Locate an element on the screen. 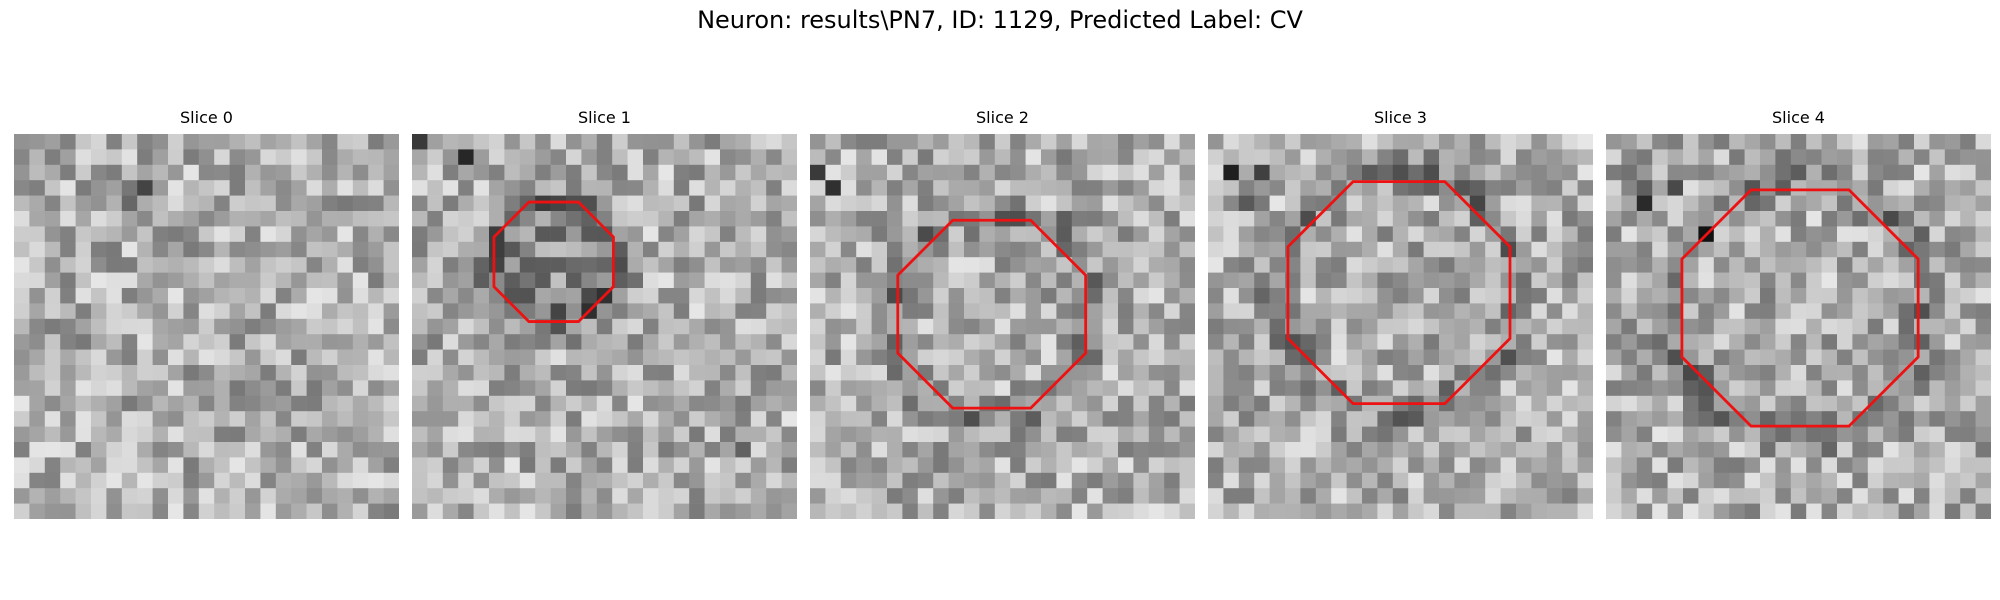  slice-0-image is located at coordinates (206, 326).